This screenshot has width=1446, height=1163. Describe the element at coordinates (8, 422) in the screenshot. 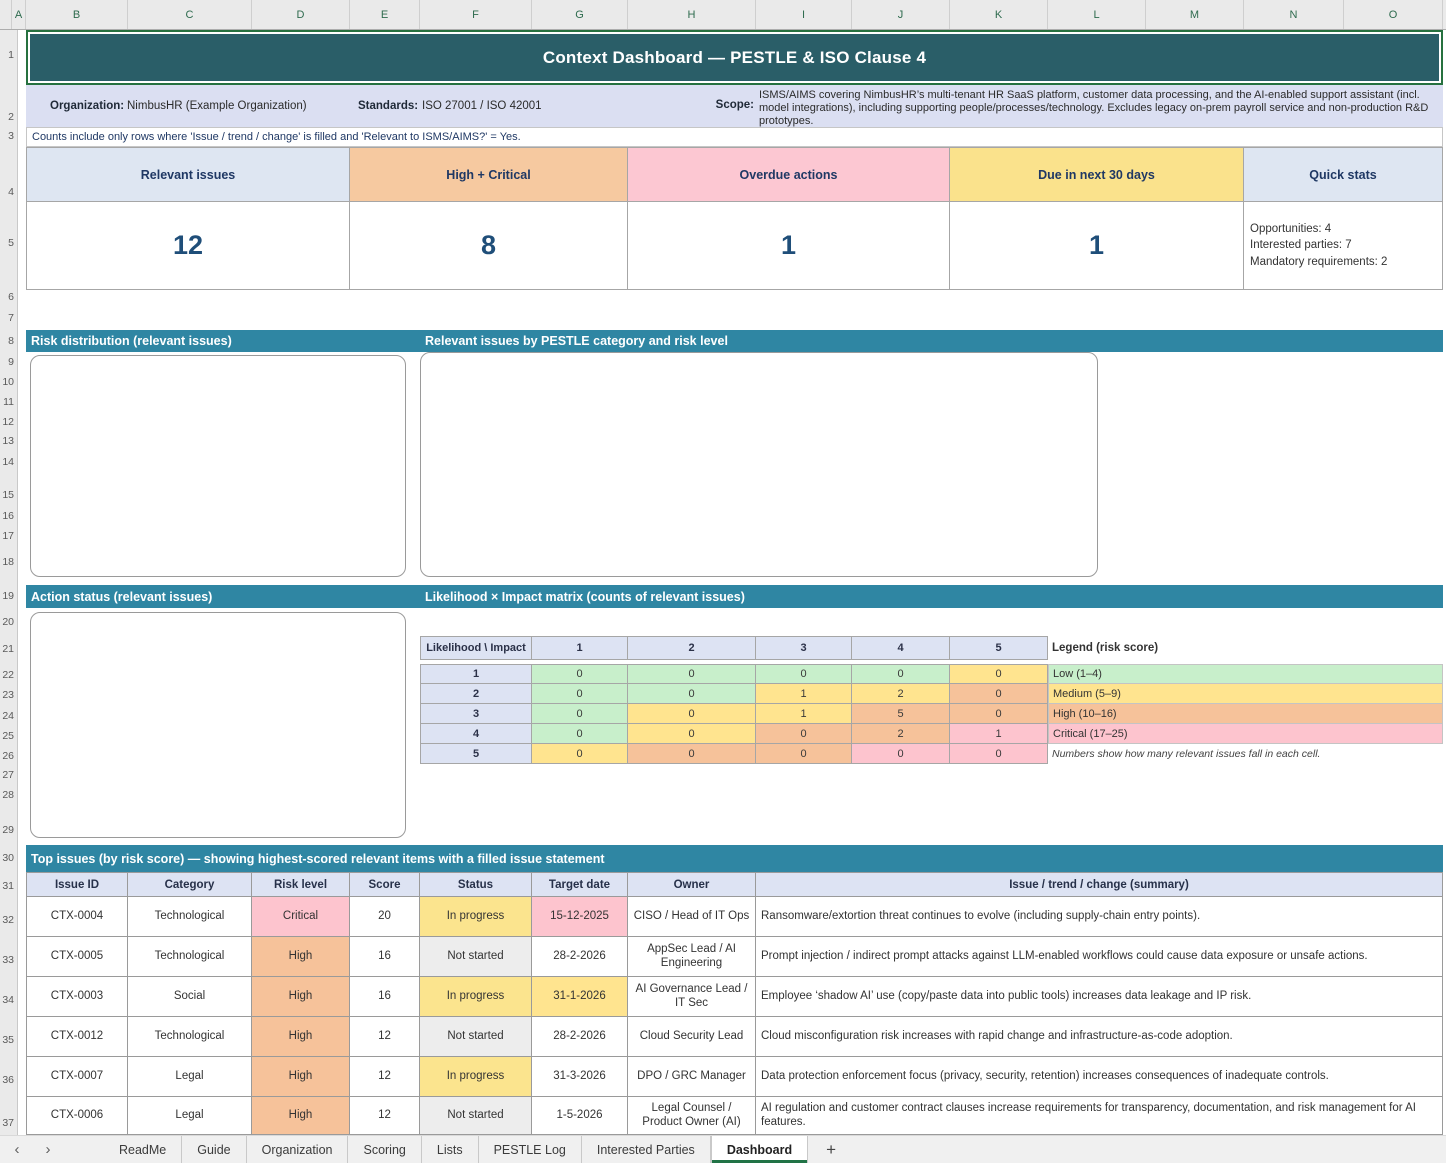

I see `row-header-12: 12` at that location.